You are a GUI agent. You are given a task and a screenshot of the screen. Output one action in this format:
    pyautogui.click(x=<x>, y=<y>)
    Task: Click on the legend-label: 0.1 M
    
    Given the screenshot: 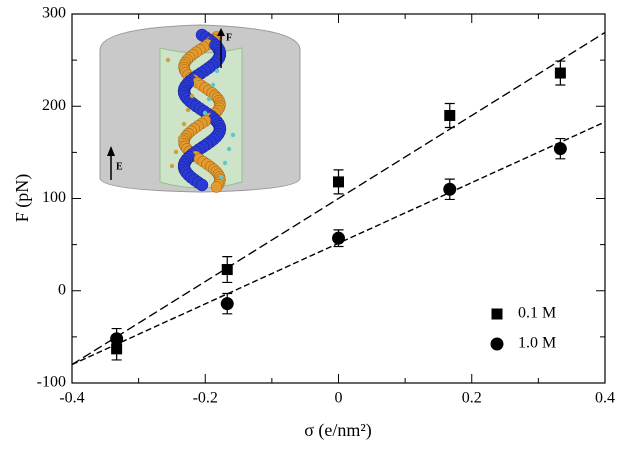 What is the action you would take?
    pyautogui.click(x=537, y=313)
    